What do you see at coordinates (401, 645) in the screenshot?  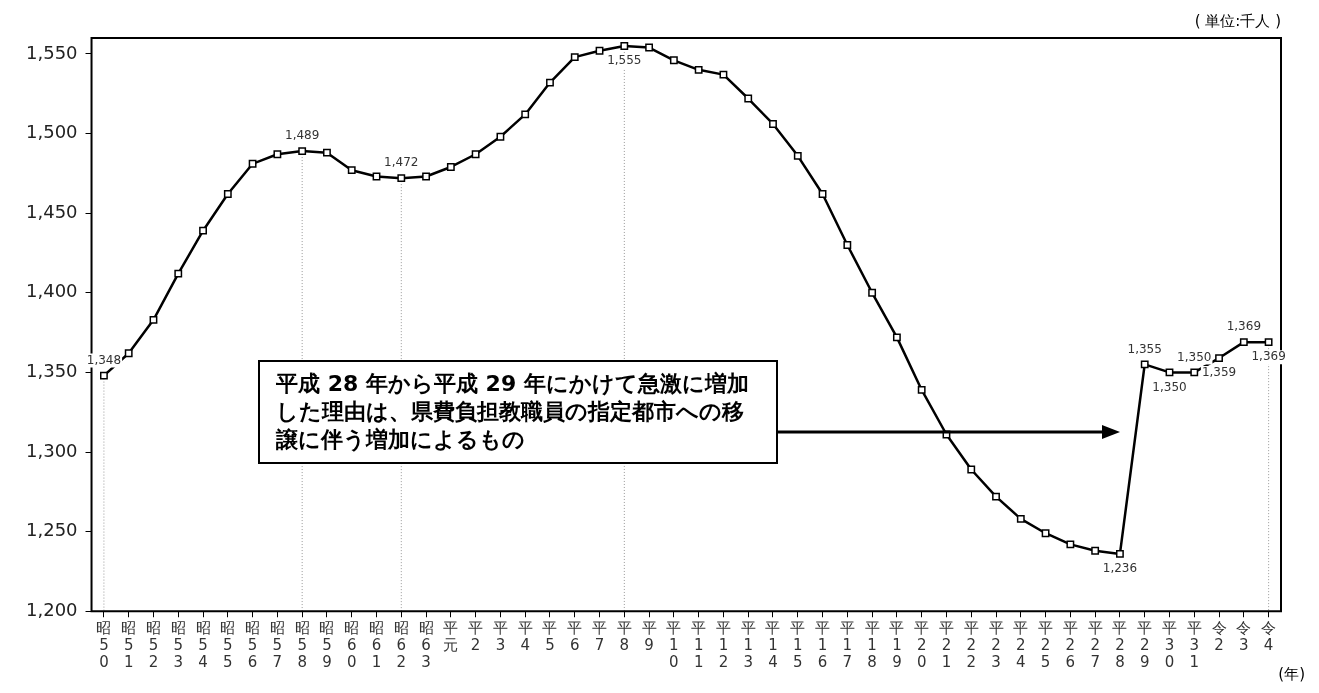 I see `x-tick-label: 昭62` at bounding box center [401, 645].